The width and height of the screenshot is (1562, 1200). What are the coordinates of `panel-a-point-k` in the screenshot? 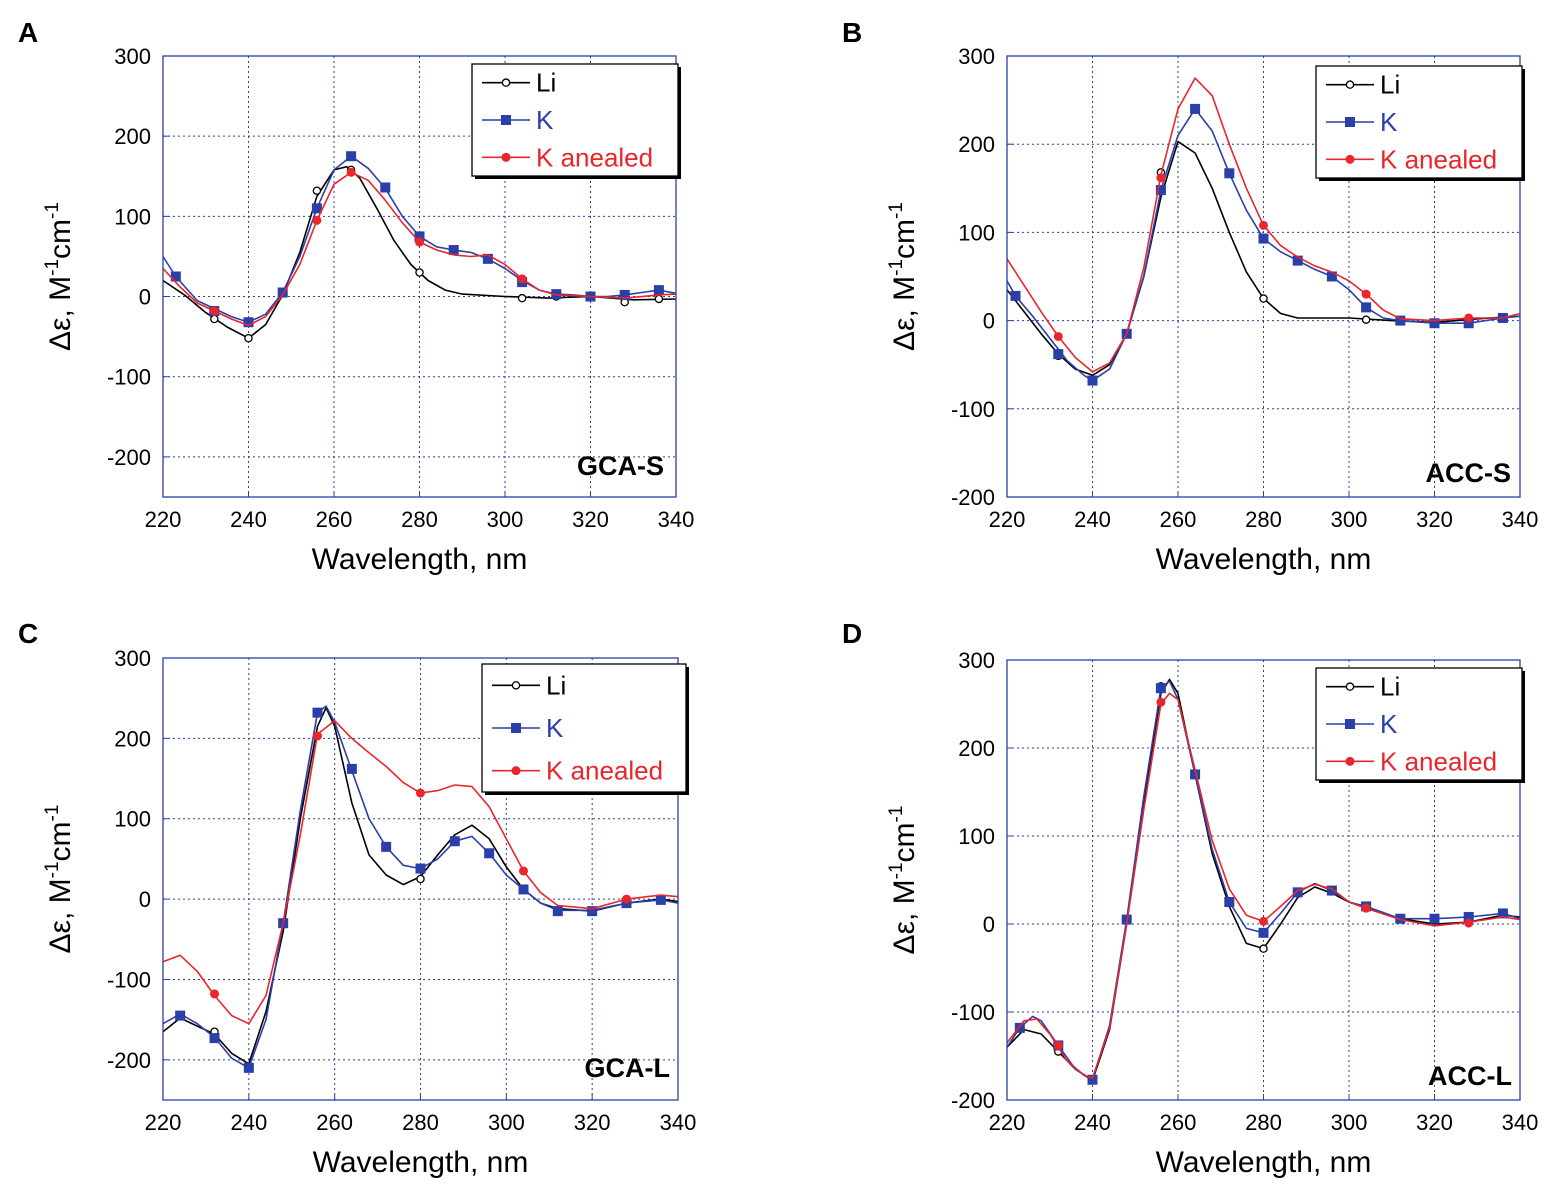 It's located at (658, 290).